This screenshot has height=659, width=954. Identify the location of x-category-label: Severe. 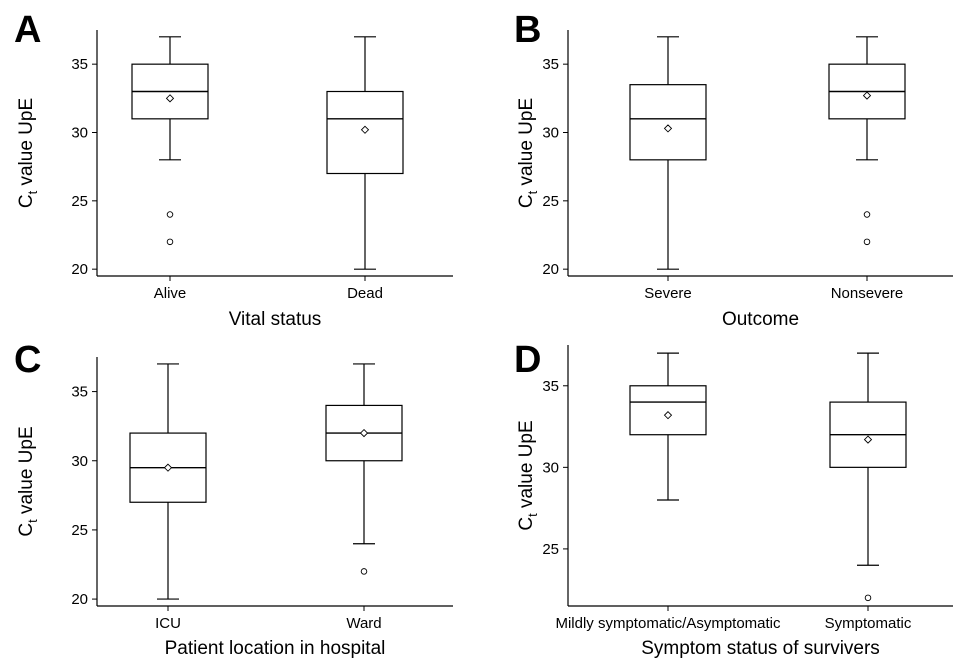
(668, 293).